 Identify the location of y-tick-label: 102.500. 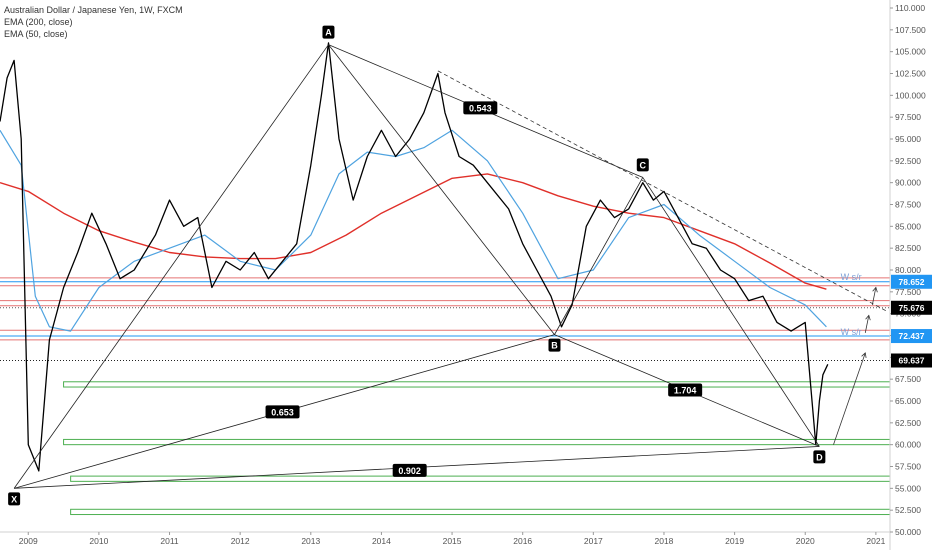
(910, 74).